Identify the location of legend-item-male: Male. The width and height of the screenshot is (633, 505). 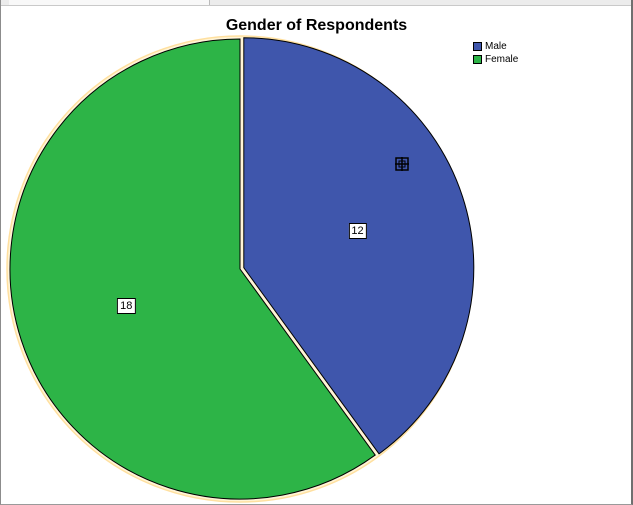
(495, 46).